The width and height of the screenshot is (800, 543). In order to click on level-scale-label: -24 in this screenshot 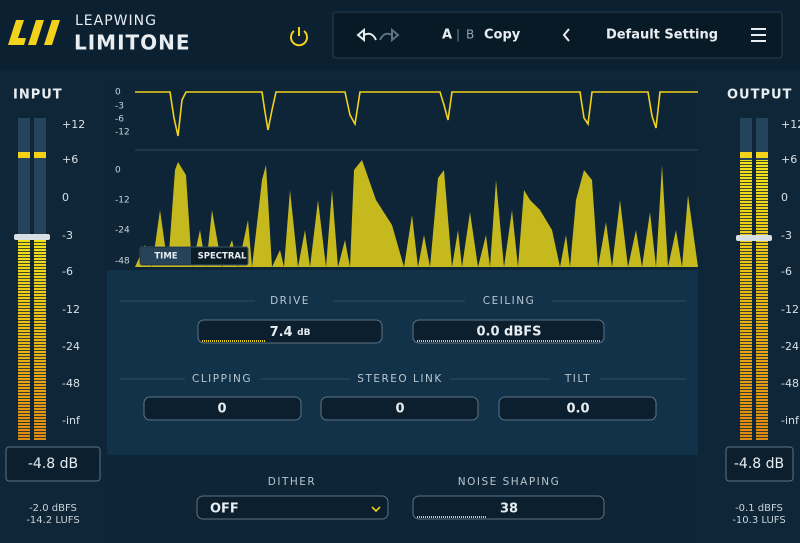, I will do `click(122, 231)`.